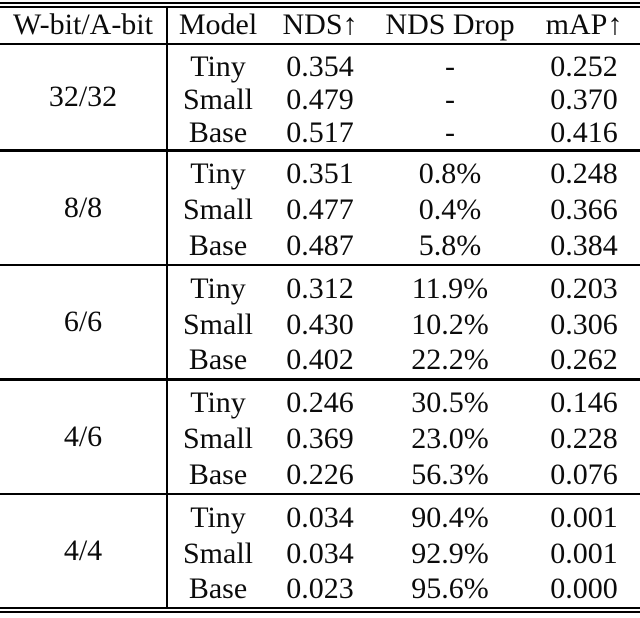  I want to click on bit-config-label: 8/8, so click(84, 207).